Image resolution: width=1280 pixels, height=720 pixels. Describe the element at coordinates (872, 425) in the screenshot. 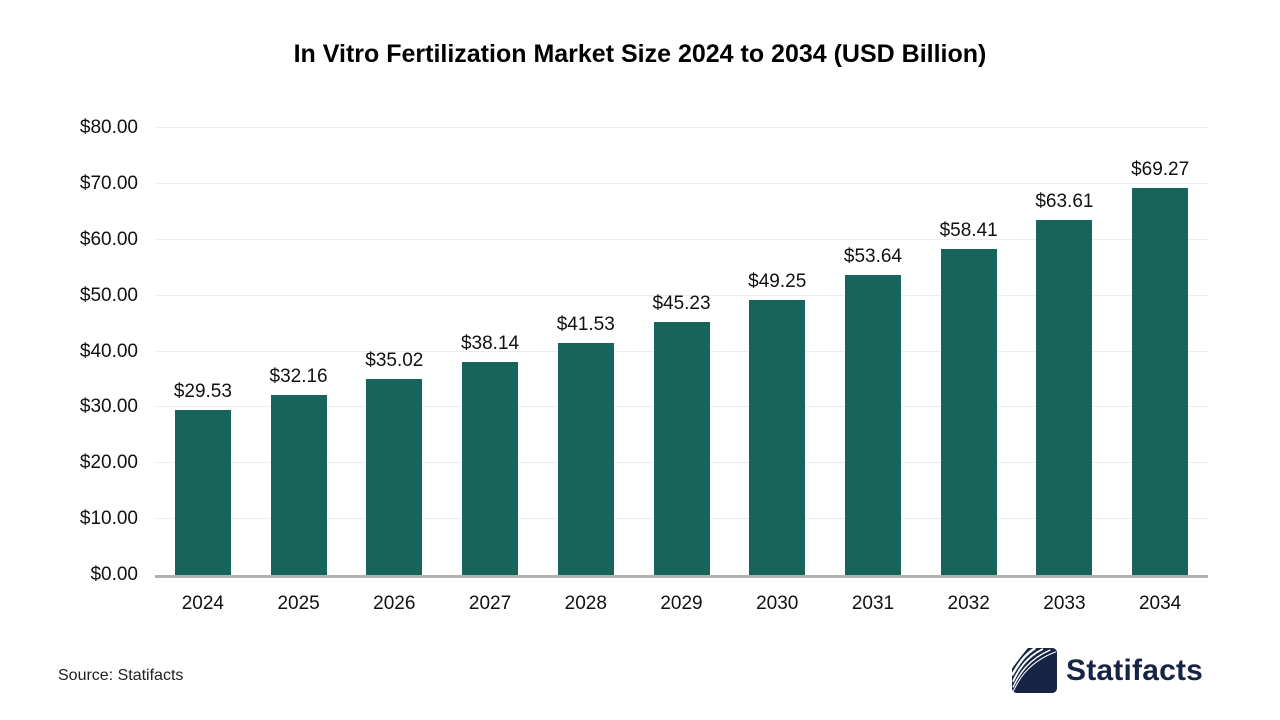

I see `bar-2031` at that location.